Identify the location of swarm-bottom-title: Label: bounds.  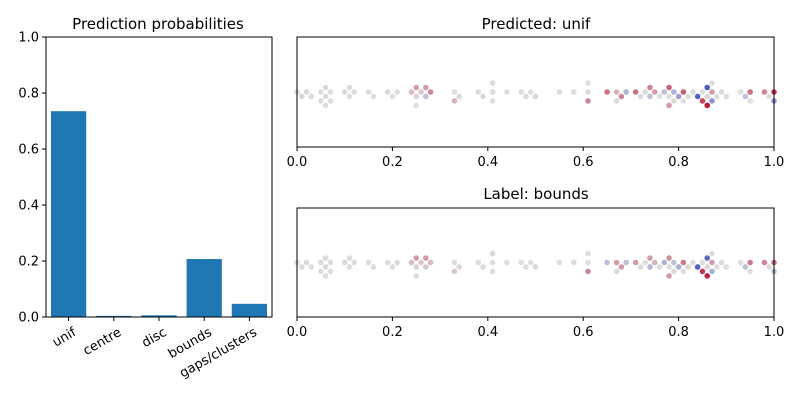
(536, 194).